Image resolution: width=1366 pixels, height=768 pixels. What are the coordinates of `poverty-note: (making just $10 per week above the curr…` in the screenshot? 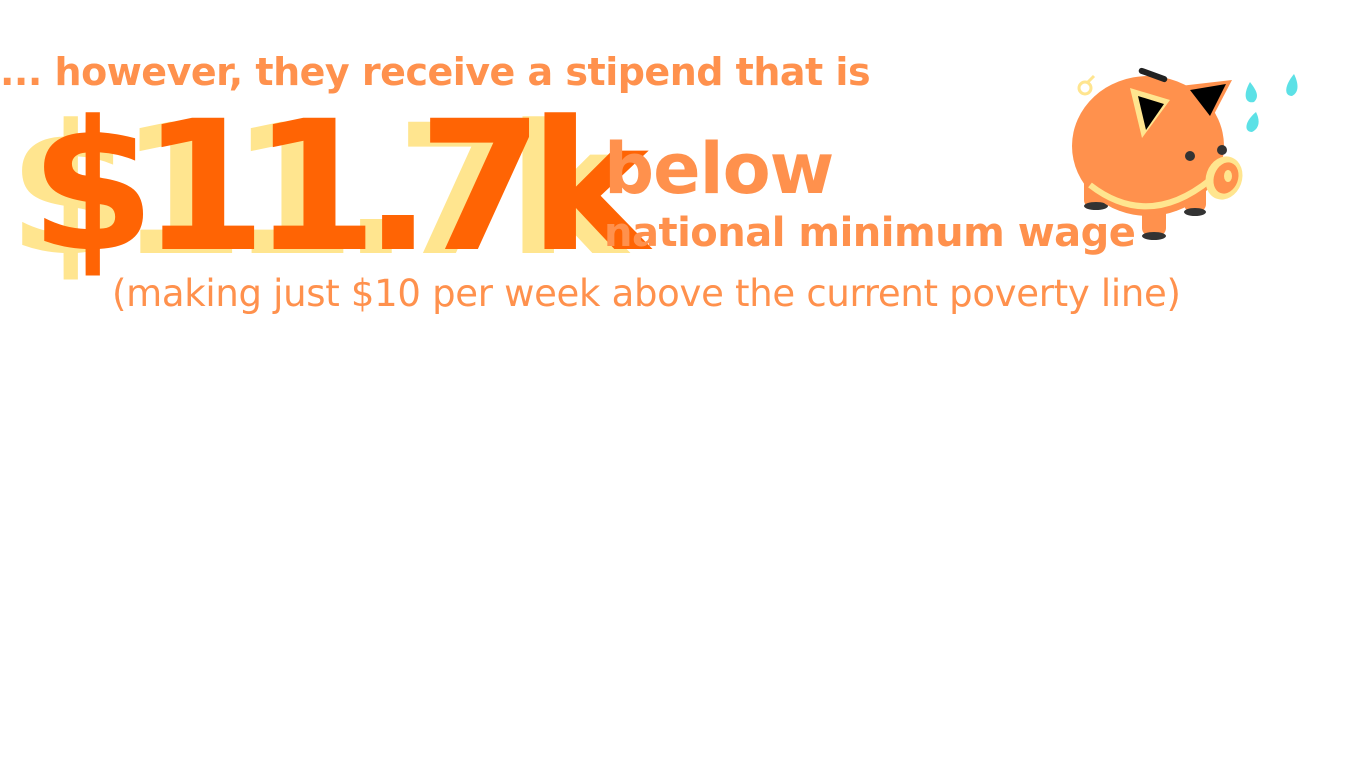 It's located at (646, 293).